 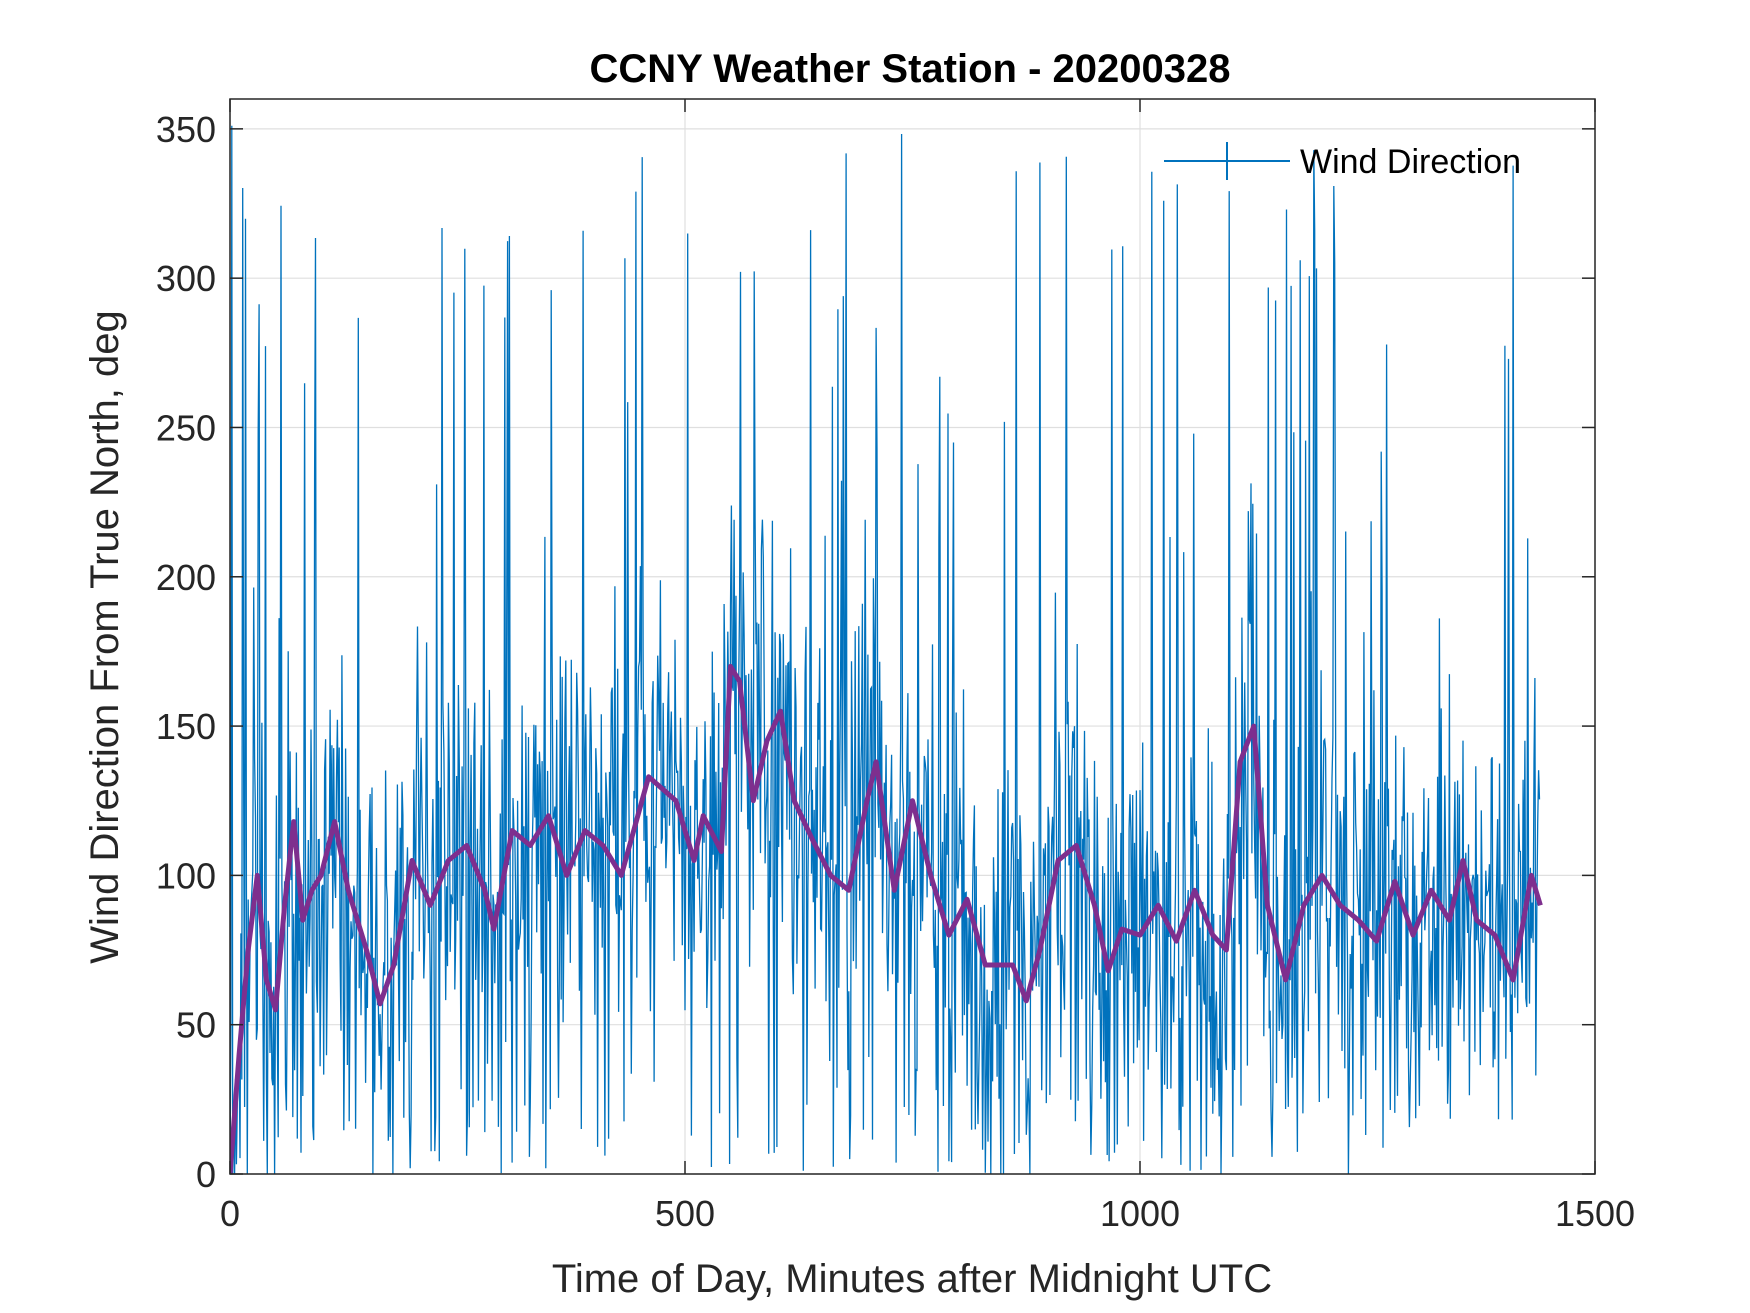 What do you see at coordinates (186, 875) in the screenshot?
I see `y-tick-label: 100` at bounding box center [186, 875].